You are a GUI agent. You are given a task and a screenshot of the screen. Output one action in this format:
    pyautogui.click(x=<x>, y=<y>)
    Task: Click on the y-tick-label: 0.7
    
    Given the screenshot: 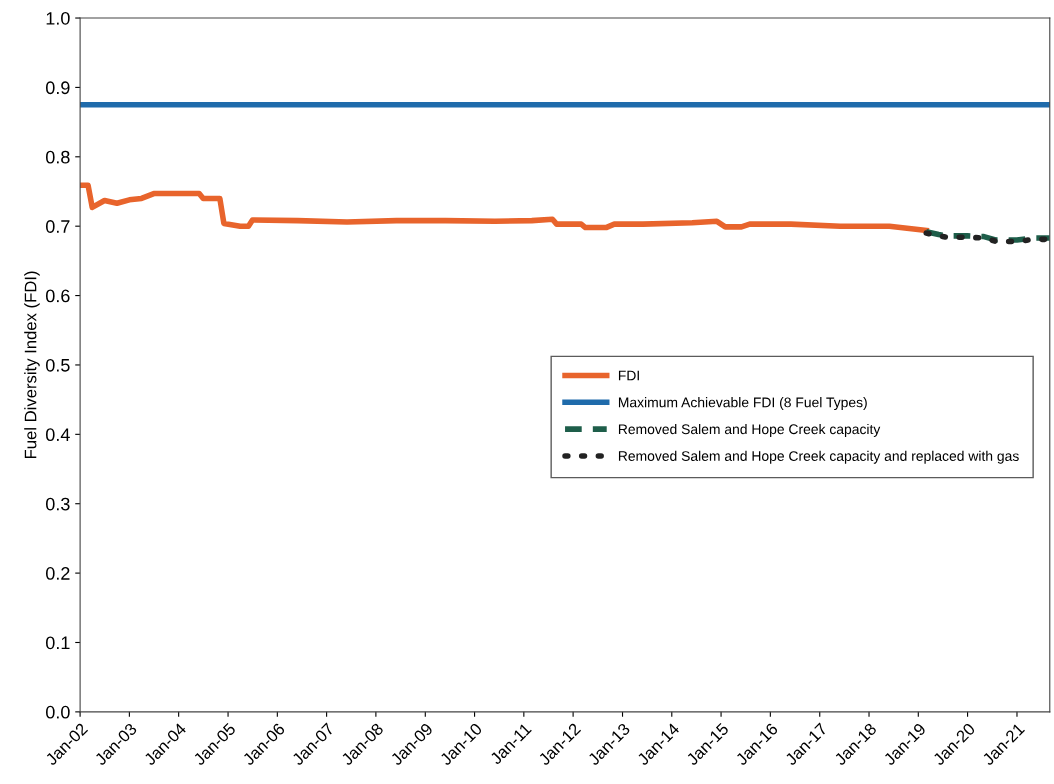 What is the action you would take?
    pyautogui.click(x=57, y=226)
    